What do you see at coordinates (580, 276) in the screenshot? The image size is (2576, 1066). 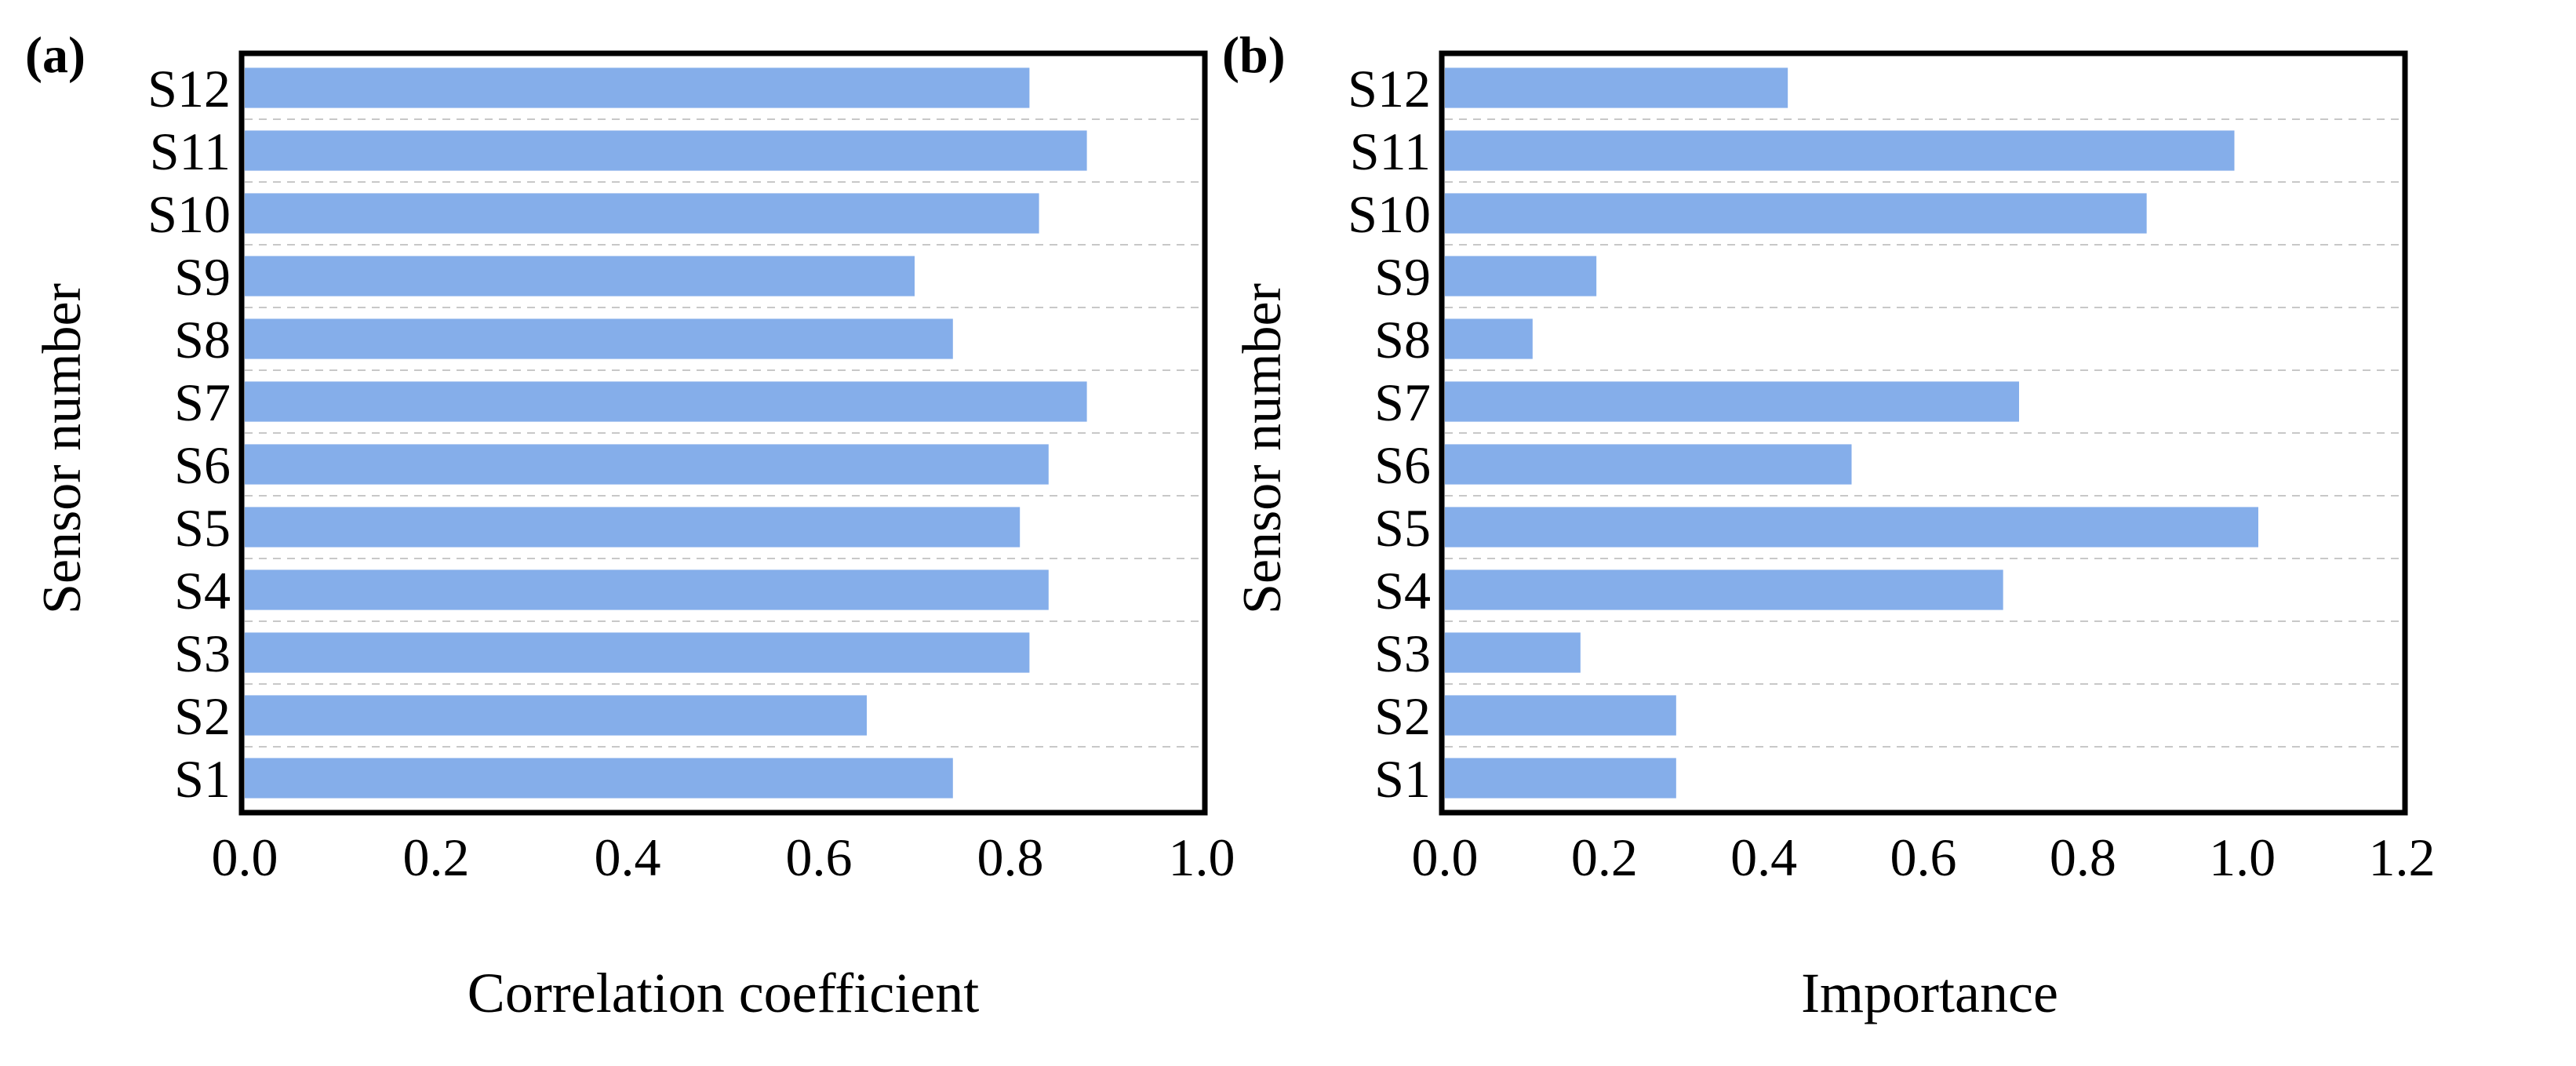 I see `panel-a-bar-s9` at bounding box center [580, 276].